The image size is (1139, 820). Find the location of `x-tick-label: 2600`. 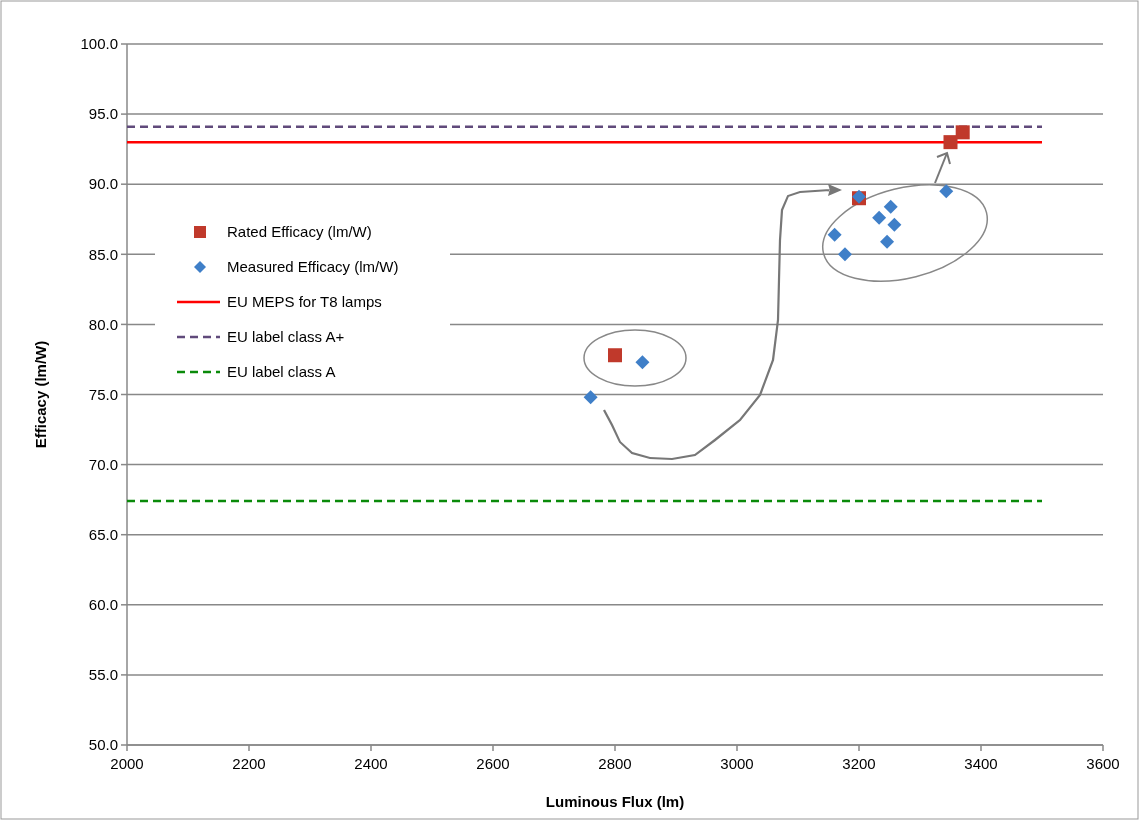

x-tick-label: 2600 is located at coordinates (493, 763).